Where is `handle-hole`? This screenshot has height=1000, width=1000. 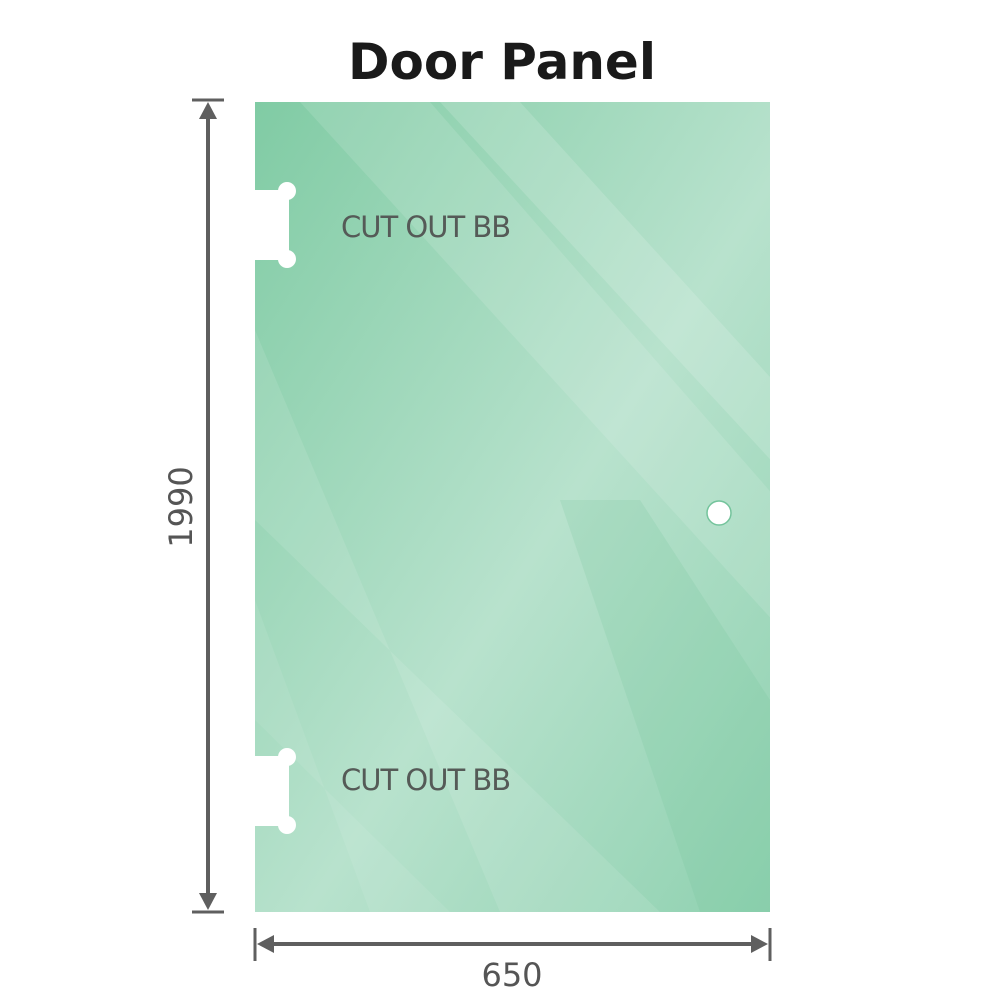 handle-hole is located at coordinates (719, 513).